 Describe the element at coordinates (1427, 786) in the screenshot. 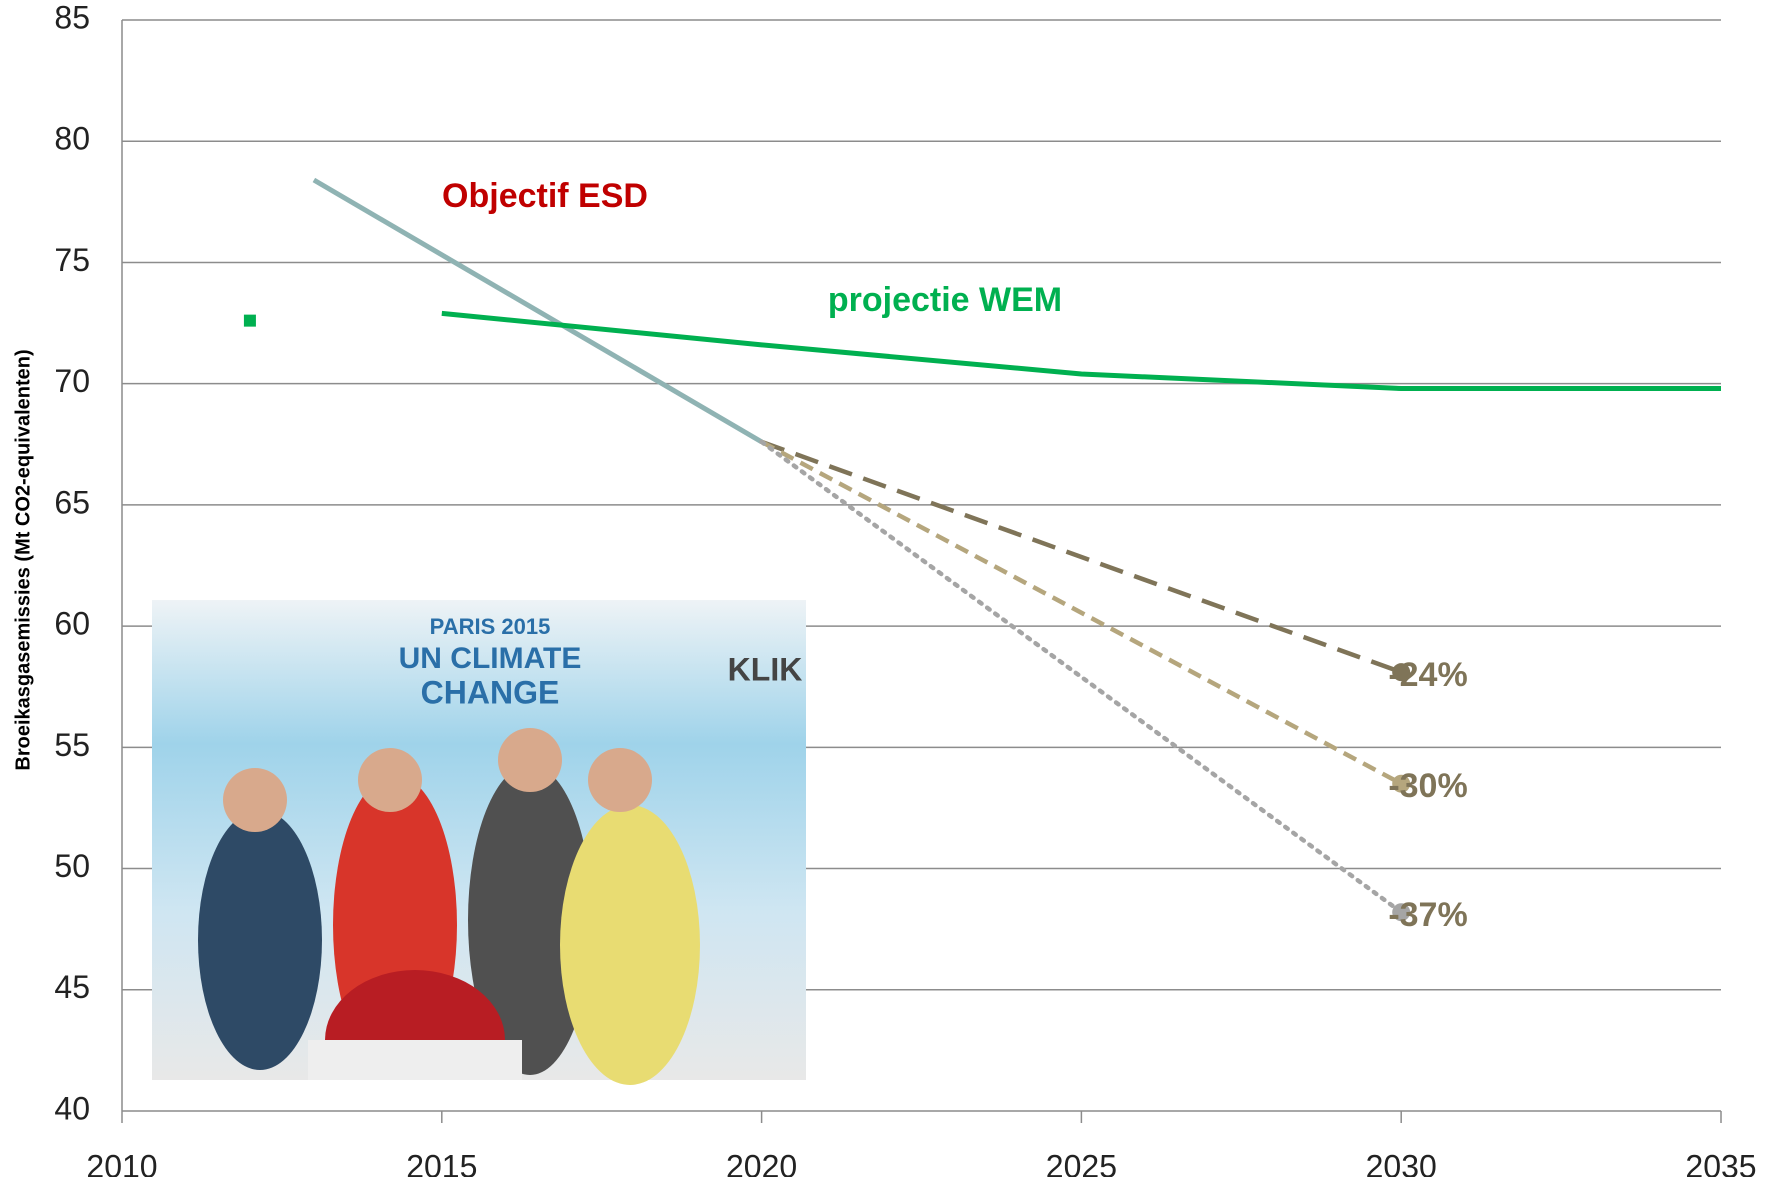

I see `series-label: -30%` at that location.